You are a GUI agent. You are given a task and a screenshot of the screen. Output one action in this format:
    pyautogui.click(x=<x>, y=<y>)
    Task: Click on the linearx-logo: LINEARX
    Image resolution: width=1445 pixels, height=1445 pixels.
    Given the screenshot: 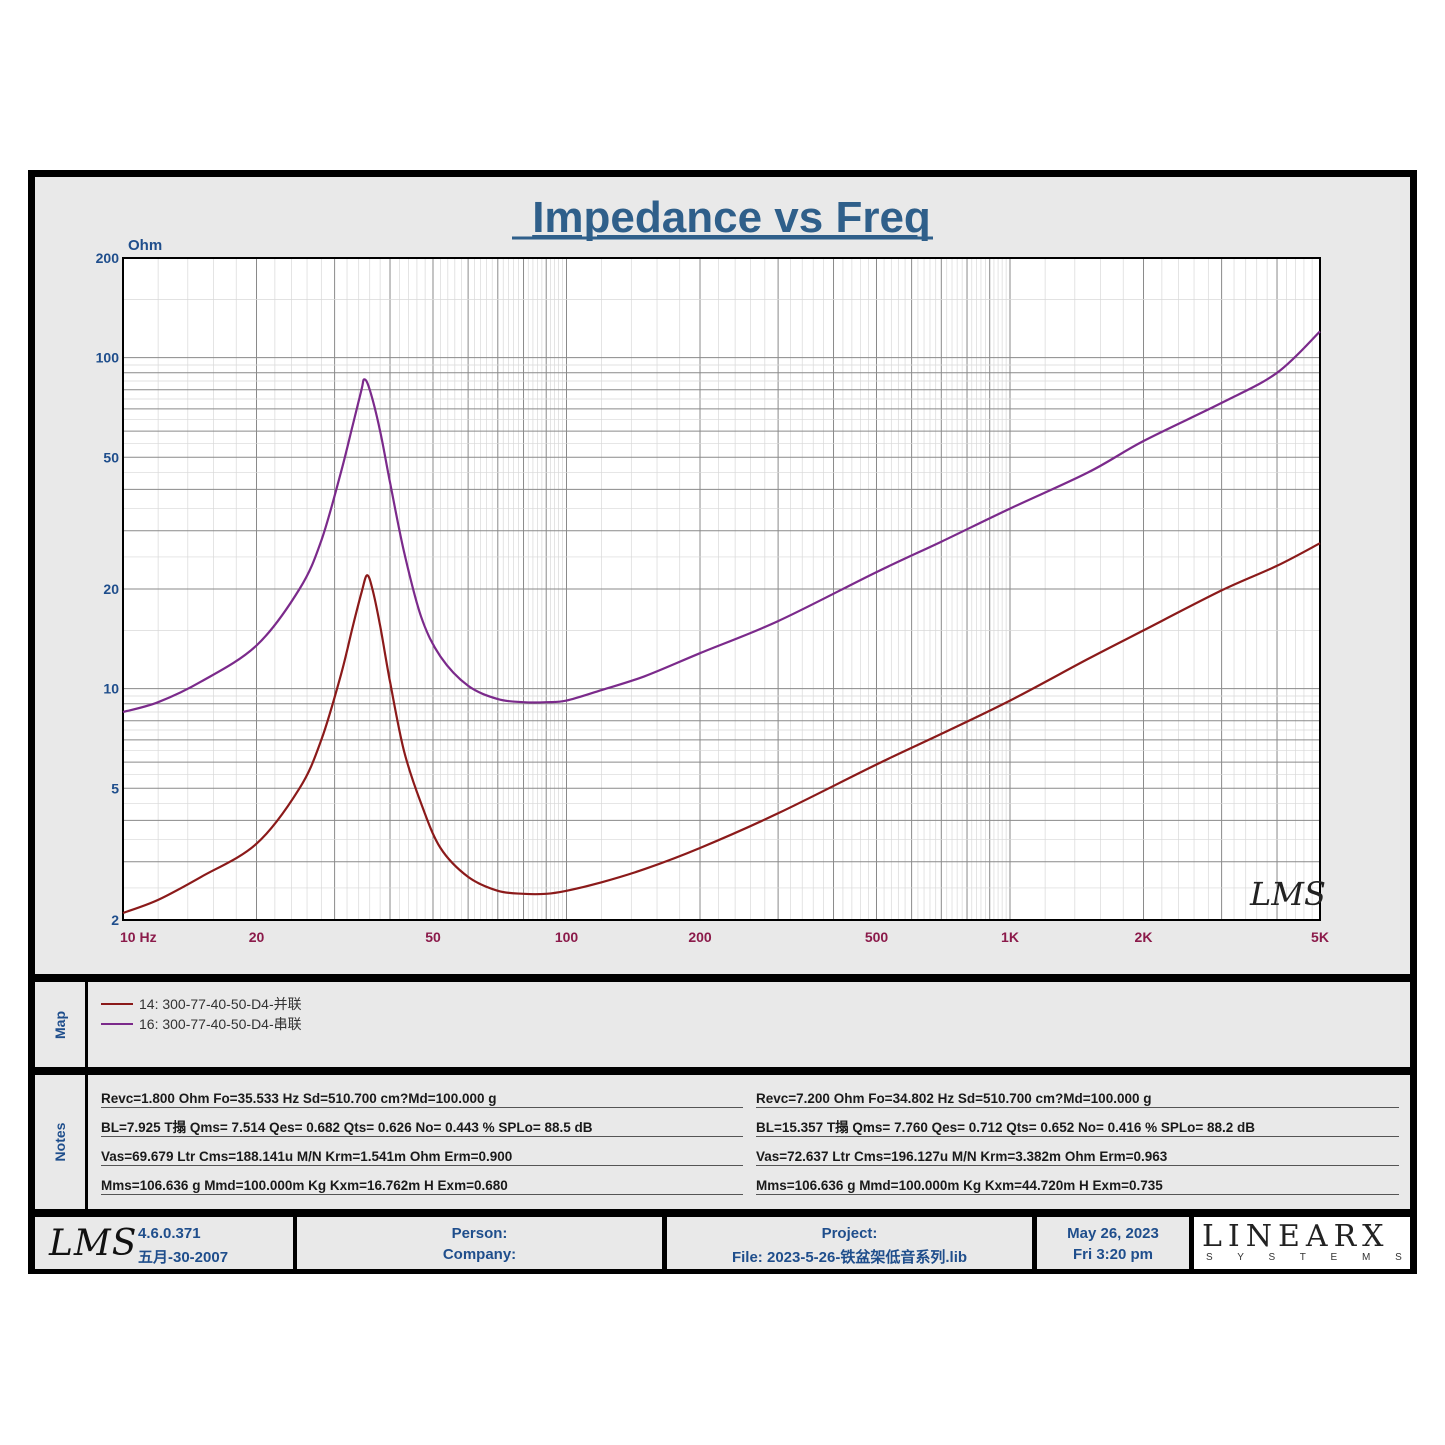 What is the action you would take?
    pyautogui.click(x=1296, y=1236)
    